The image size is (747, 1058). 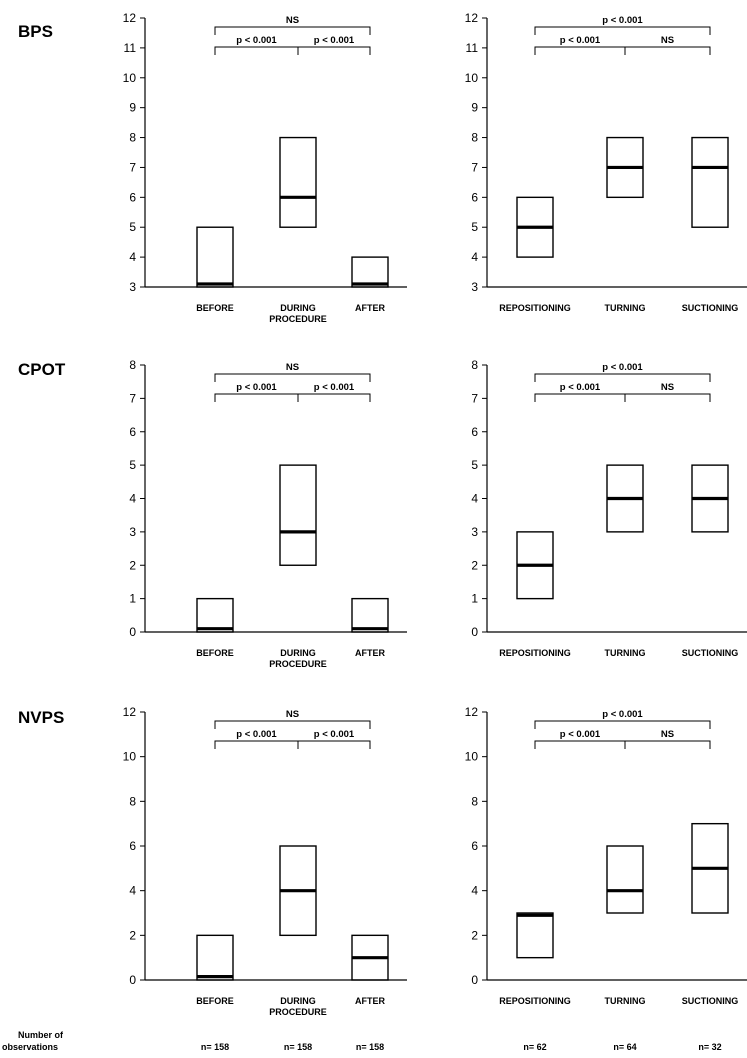 I want to click on observation-count: n= 32, so click(x=709, y=1047).